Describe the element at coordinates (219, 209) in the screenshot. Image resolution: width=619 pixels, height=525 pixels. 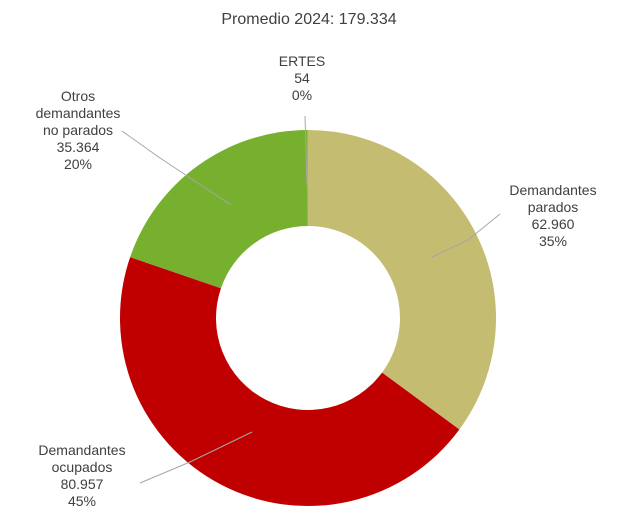
I see `slice-otros-demandantes-no-parados` at that location.